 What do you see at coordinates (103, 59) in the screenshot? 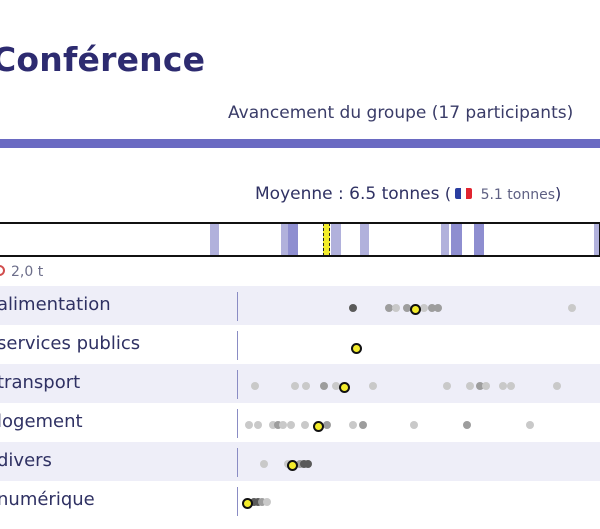
I see `page-title: Conférence` at bounding box center [103, 59].